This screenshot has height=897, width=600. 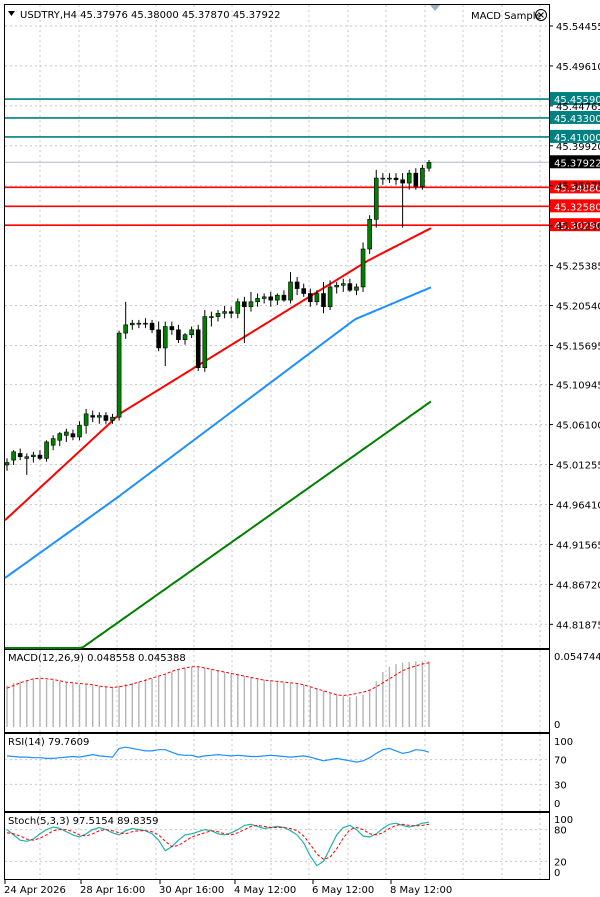 I want to click on resistance-level-label: 45.43300, so click(x=577, y=119).